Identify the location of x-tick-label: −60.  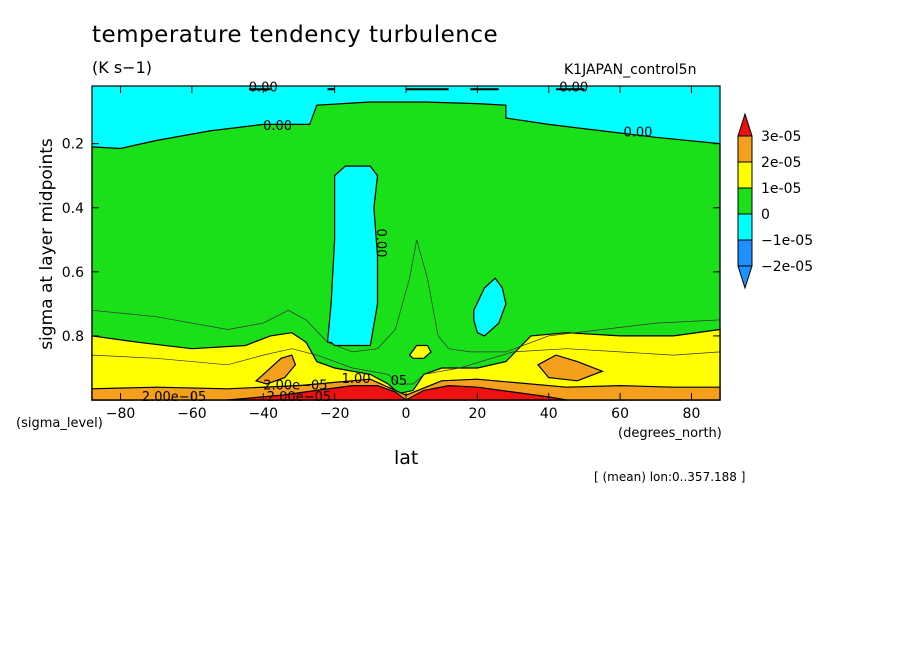
(192, 414).